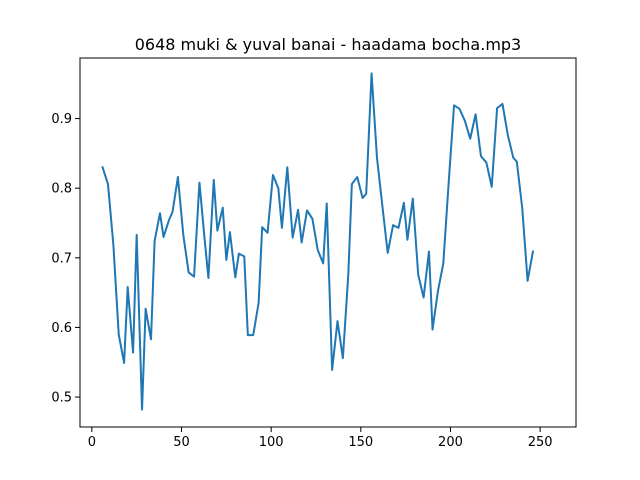  I want to click on x-tick-label: 150, so click(360, 442).